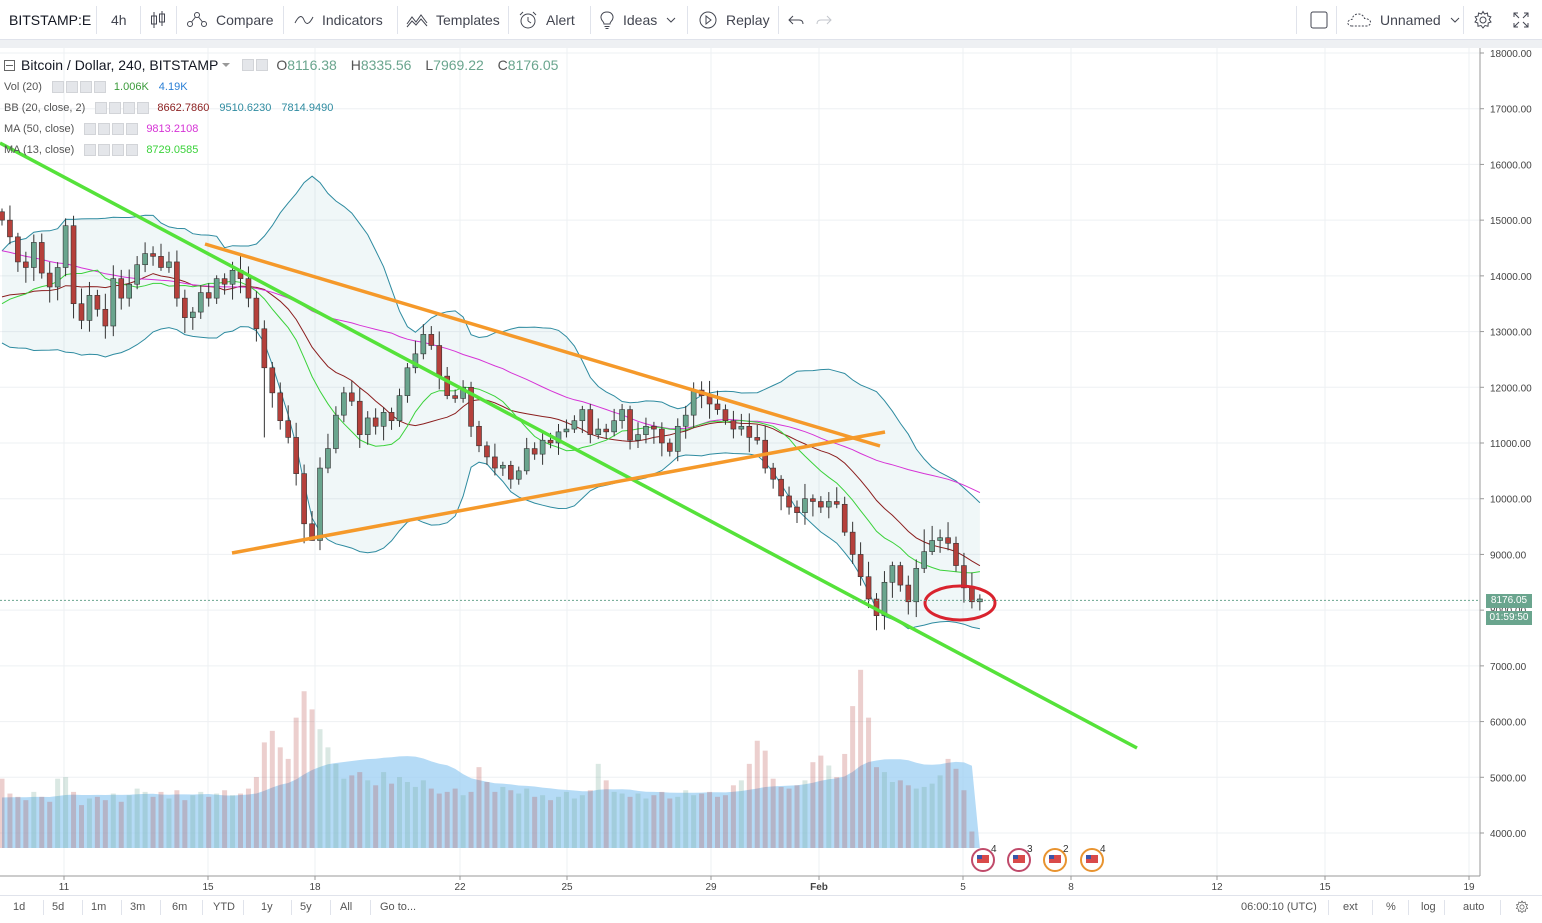 This screenshot has height=923, width=1542. What do you see at coordinates (45, 108) in the screenshot?
I see `bb-study-name: BB (20, close, 2)` at bounding box center [45, 108].